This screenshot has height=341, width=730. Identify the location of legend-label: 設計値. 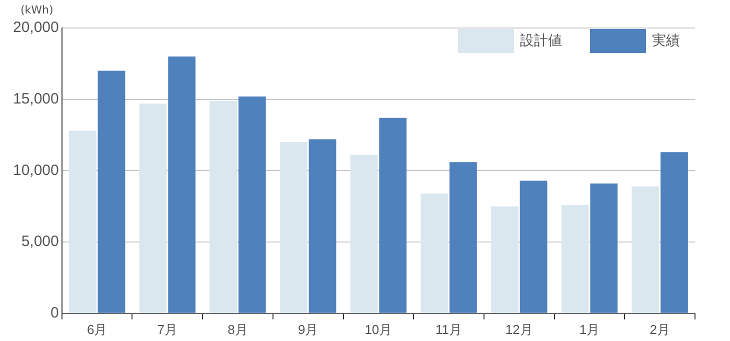
(541, 41).